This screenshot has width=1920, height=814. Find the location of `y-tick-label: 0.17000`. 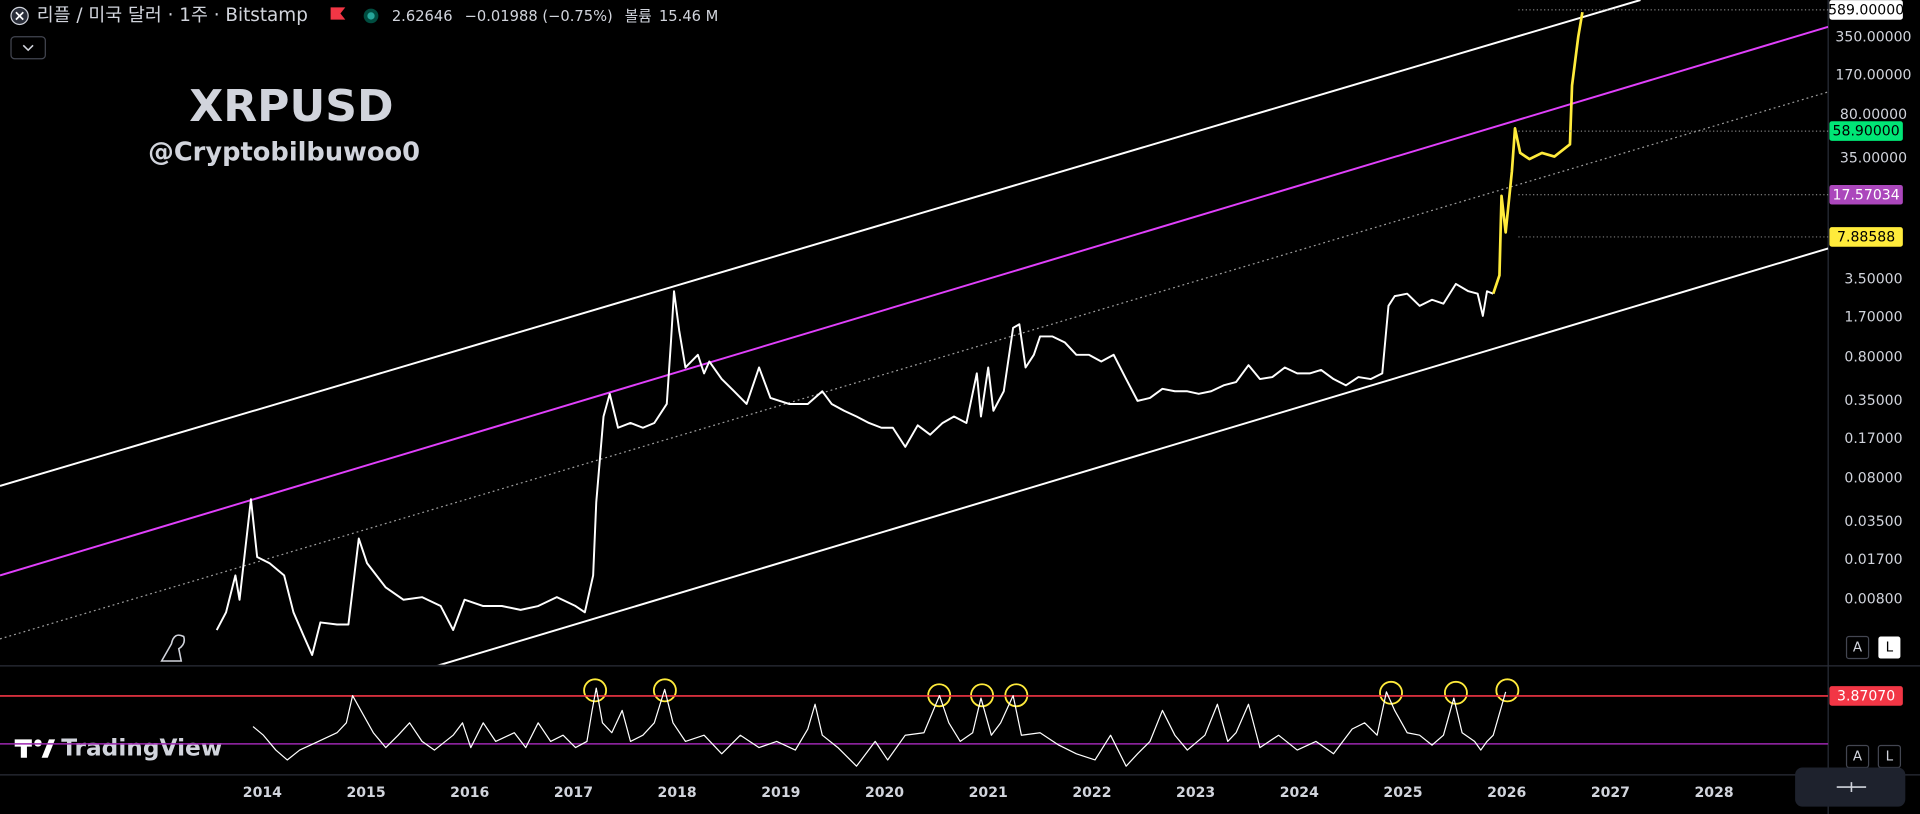

y-tick-label: 0.17000 is located at coordinates (1873, 439).